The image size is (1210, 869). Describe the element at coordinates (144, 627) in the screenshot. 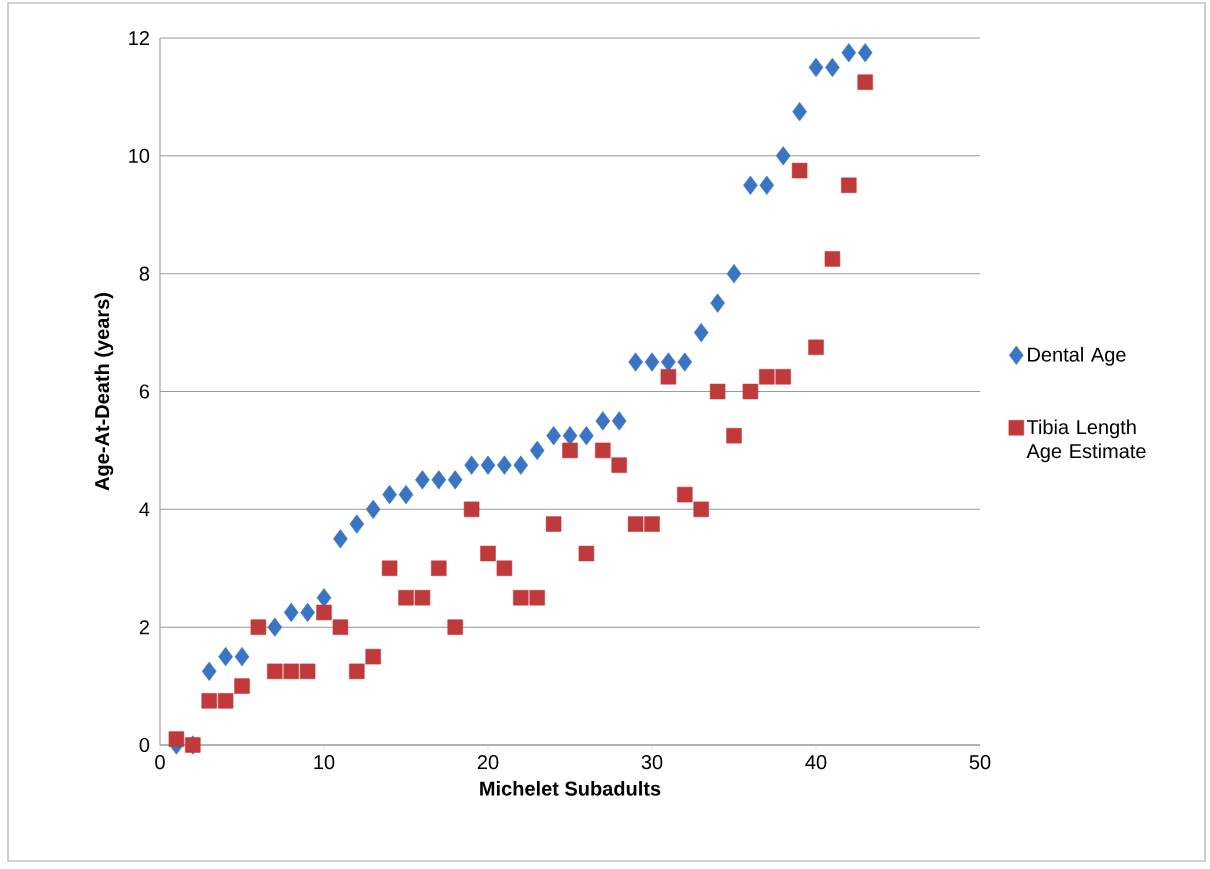

I see `y-tick-label: 2` at that location.